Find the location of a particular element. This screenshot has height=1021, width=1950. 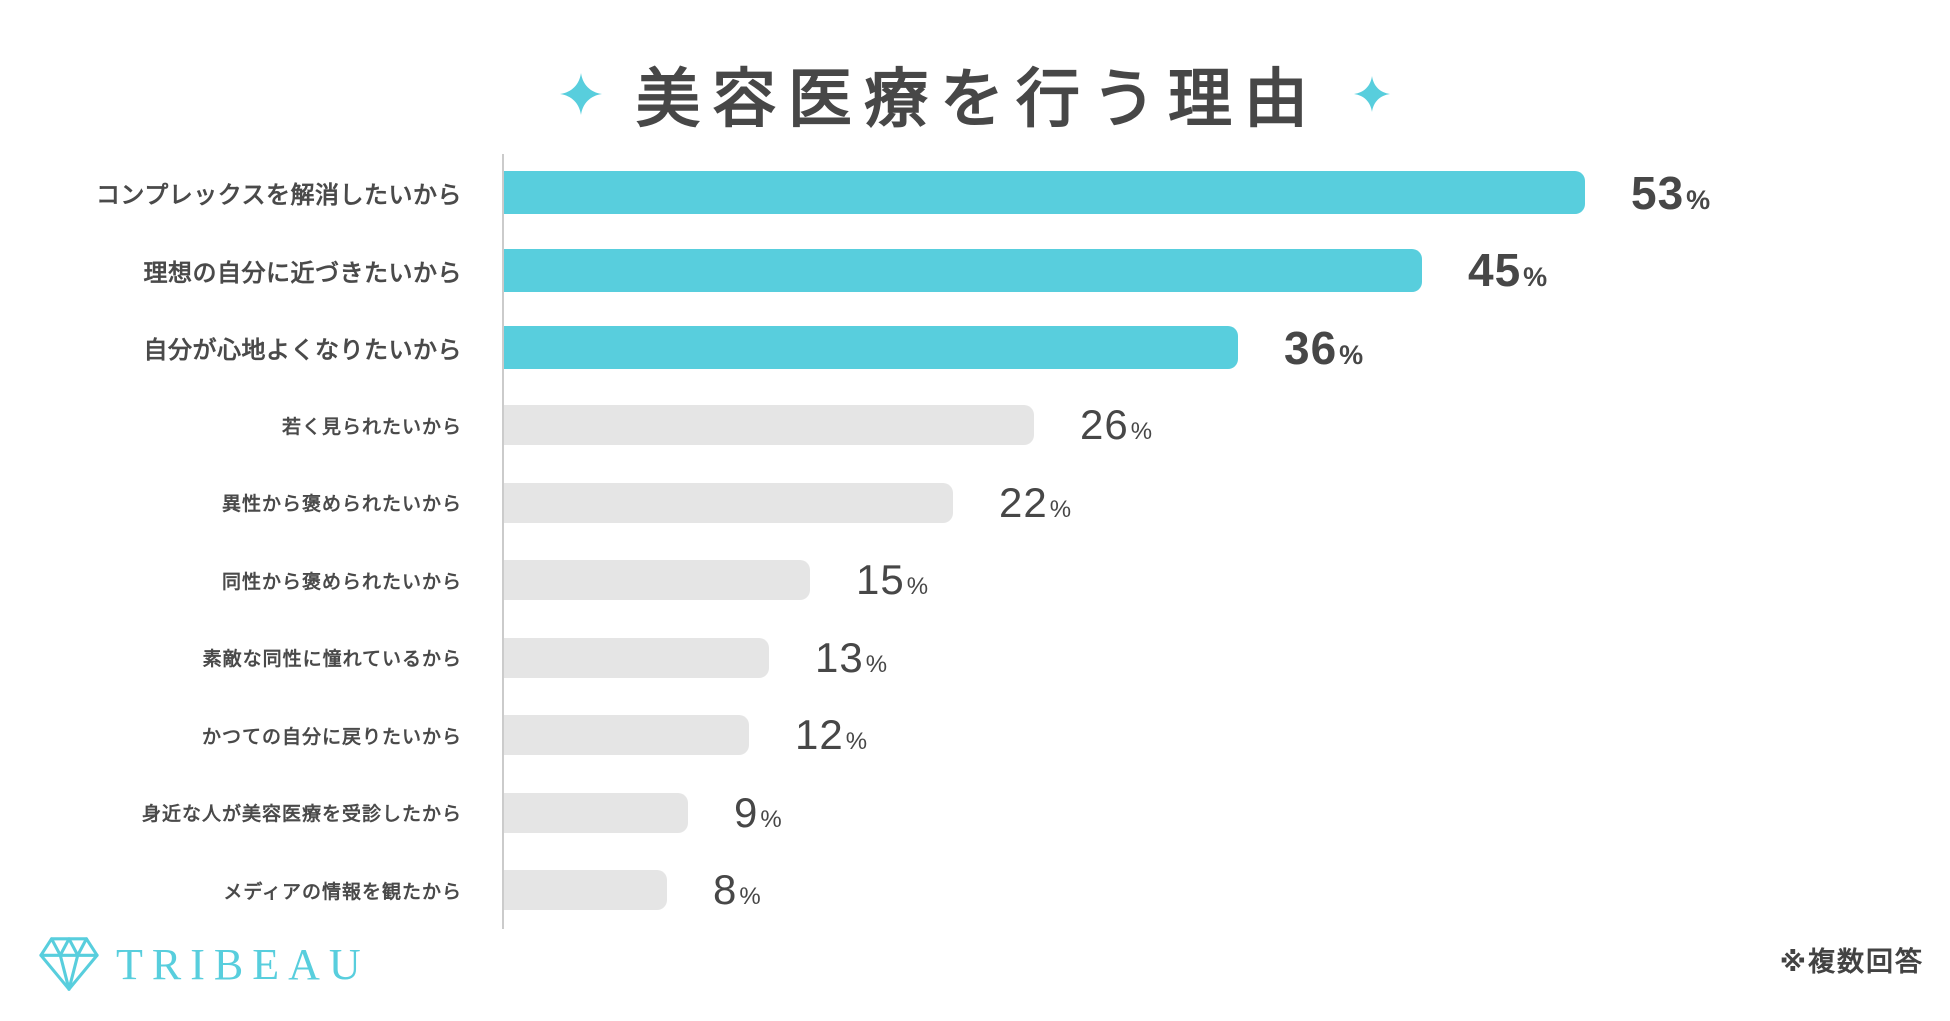

category-label: コンプレックスを解消したいから is located at coordinates (278, 196).